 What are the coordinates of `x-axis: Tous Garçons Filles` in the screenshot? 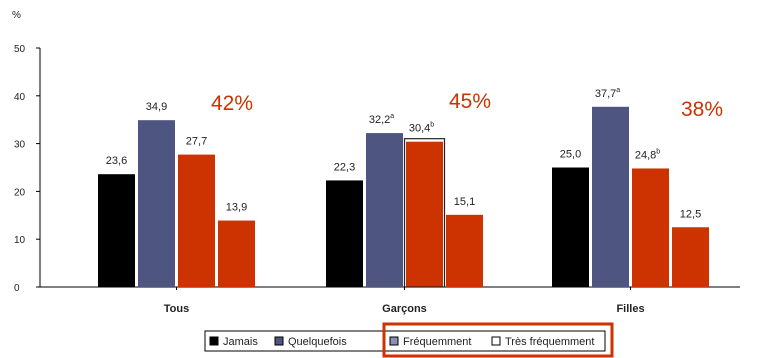 It's located at (404, 301).